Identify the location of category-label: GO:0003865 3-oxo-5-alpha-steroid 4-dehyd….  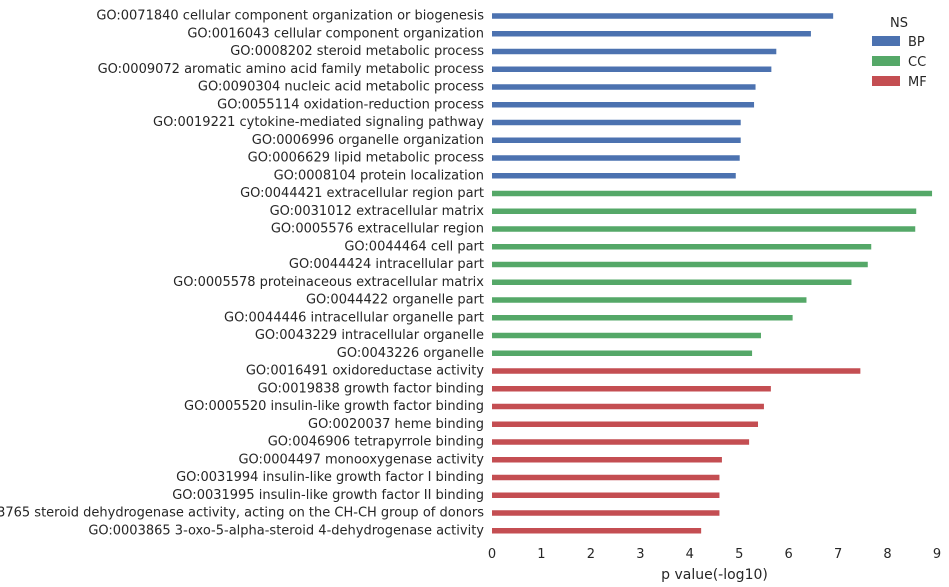
(286, 530).